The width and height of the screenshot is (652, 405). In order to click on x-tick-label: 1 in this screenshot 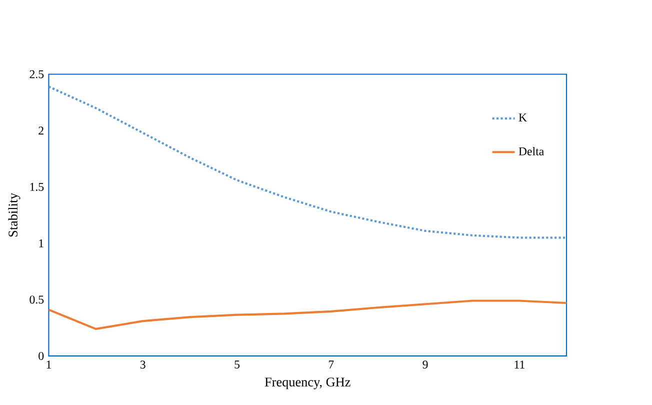, I will do `click(48, 364)`.